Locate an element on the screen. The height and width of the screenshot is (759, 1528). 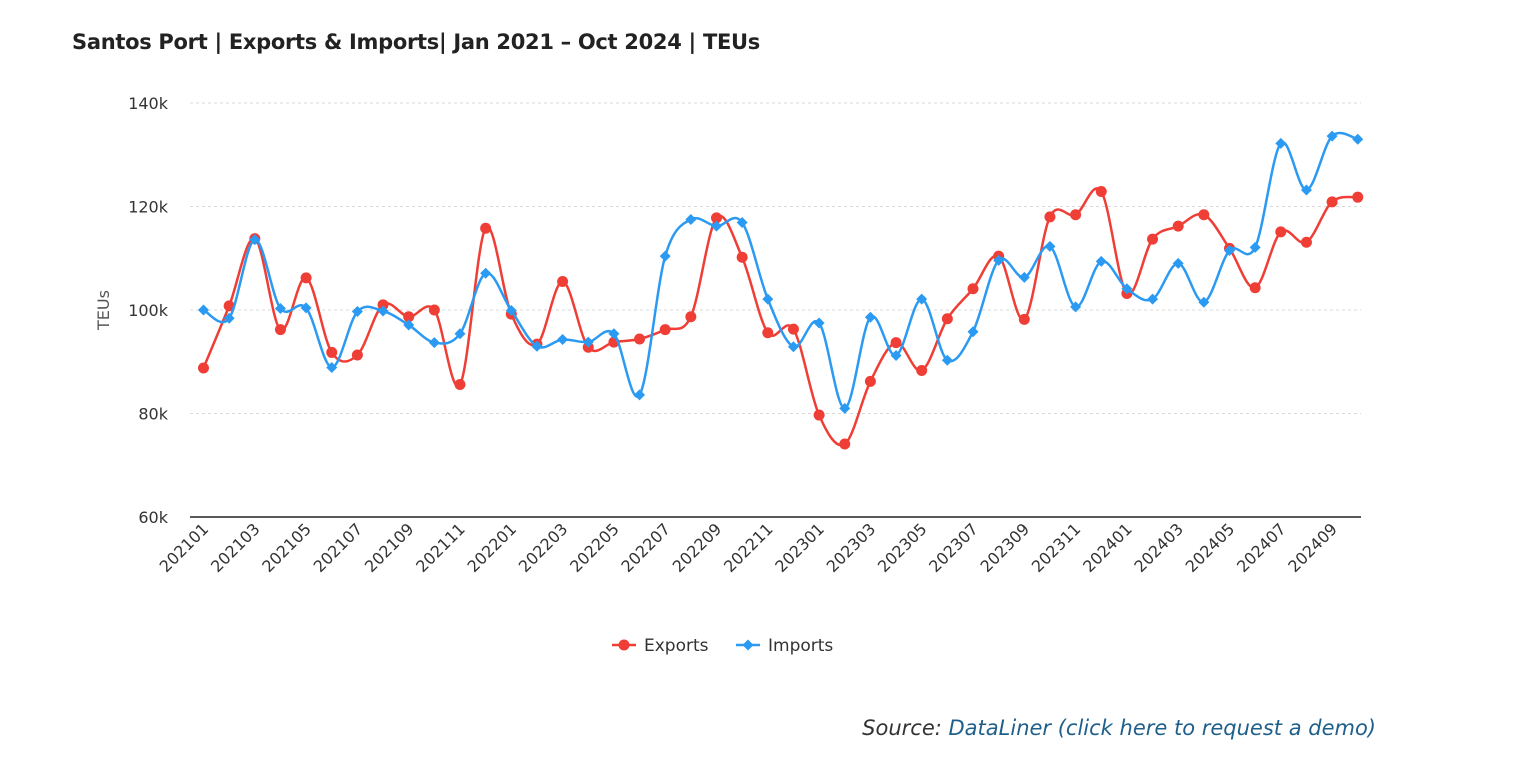
legend: Exports Imports is located at coordinates (722, 646).